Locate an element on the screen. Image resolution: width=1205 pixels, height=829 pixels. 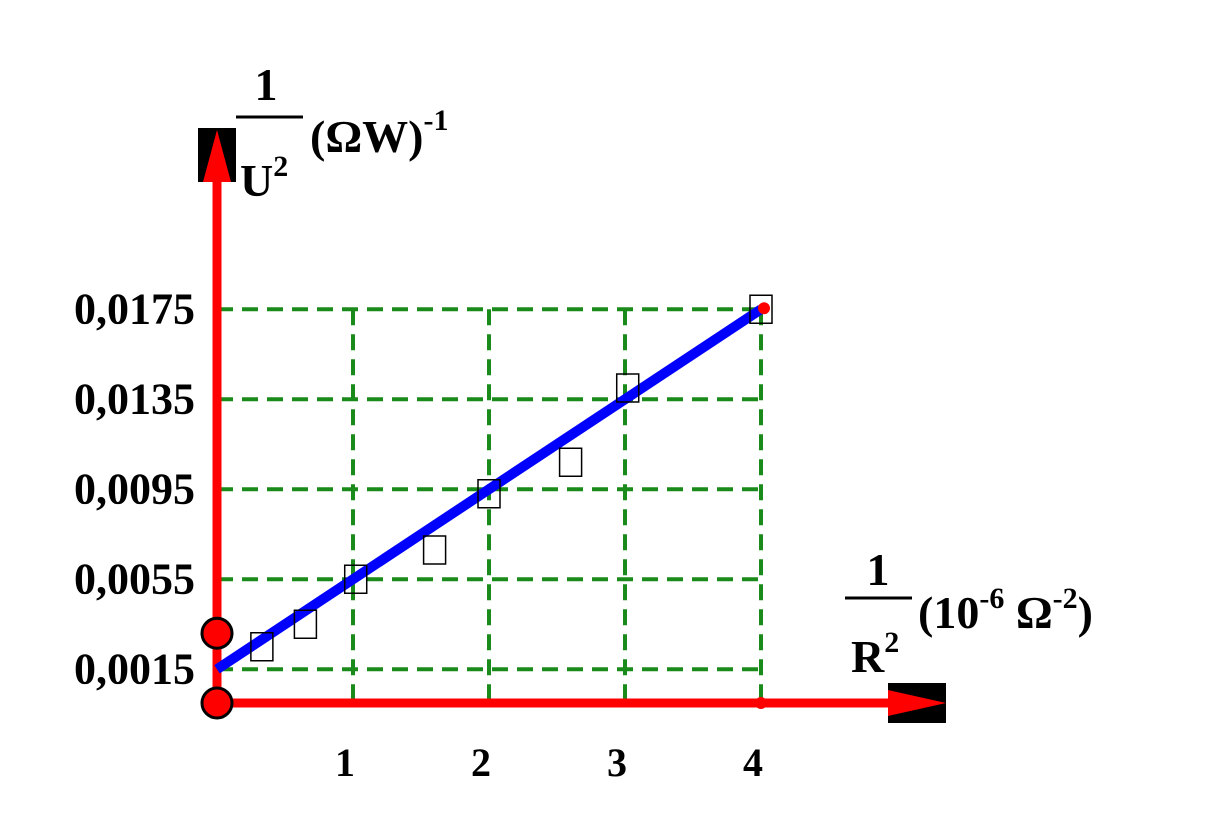
x-axis-arrowhead is located at coordinates (917, 703).